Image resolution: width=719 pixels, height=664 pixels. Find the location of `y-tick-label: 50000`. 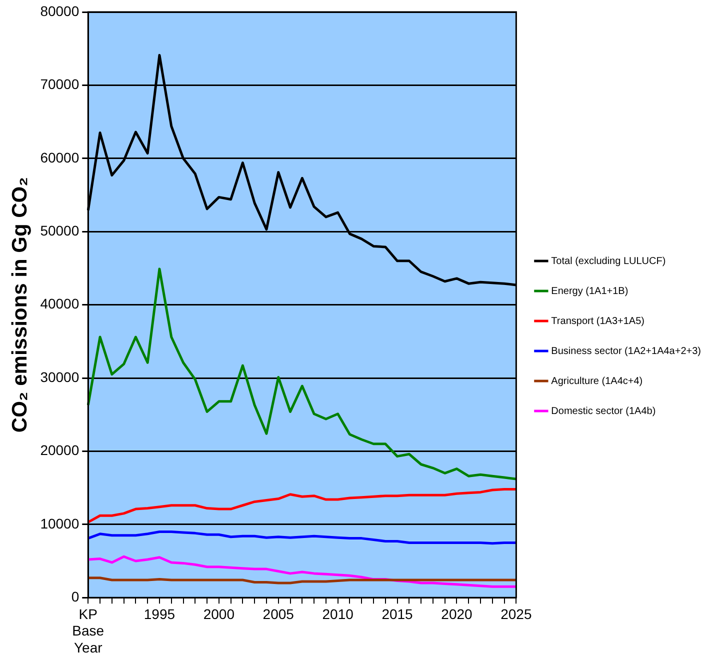

y-tick-label: 50000 is located at coordinates (60, 230).